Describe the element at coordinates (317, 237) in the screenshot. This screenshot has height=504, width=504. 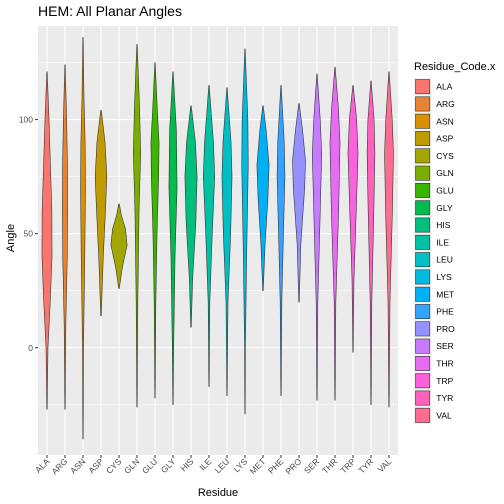
I see `violin-ser` at that location.